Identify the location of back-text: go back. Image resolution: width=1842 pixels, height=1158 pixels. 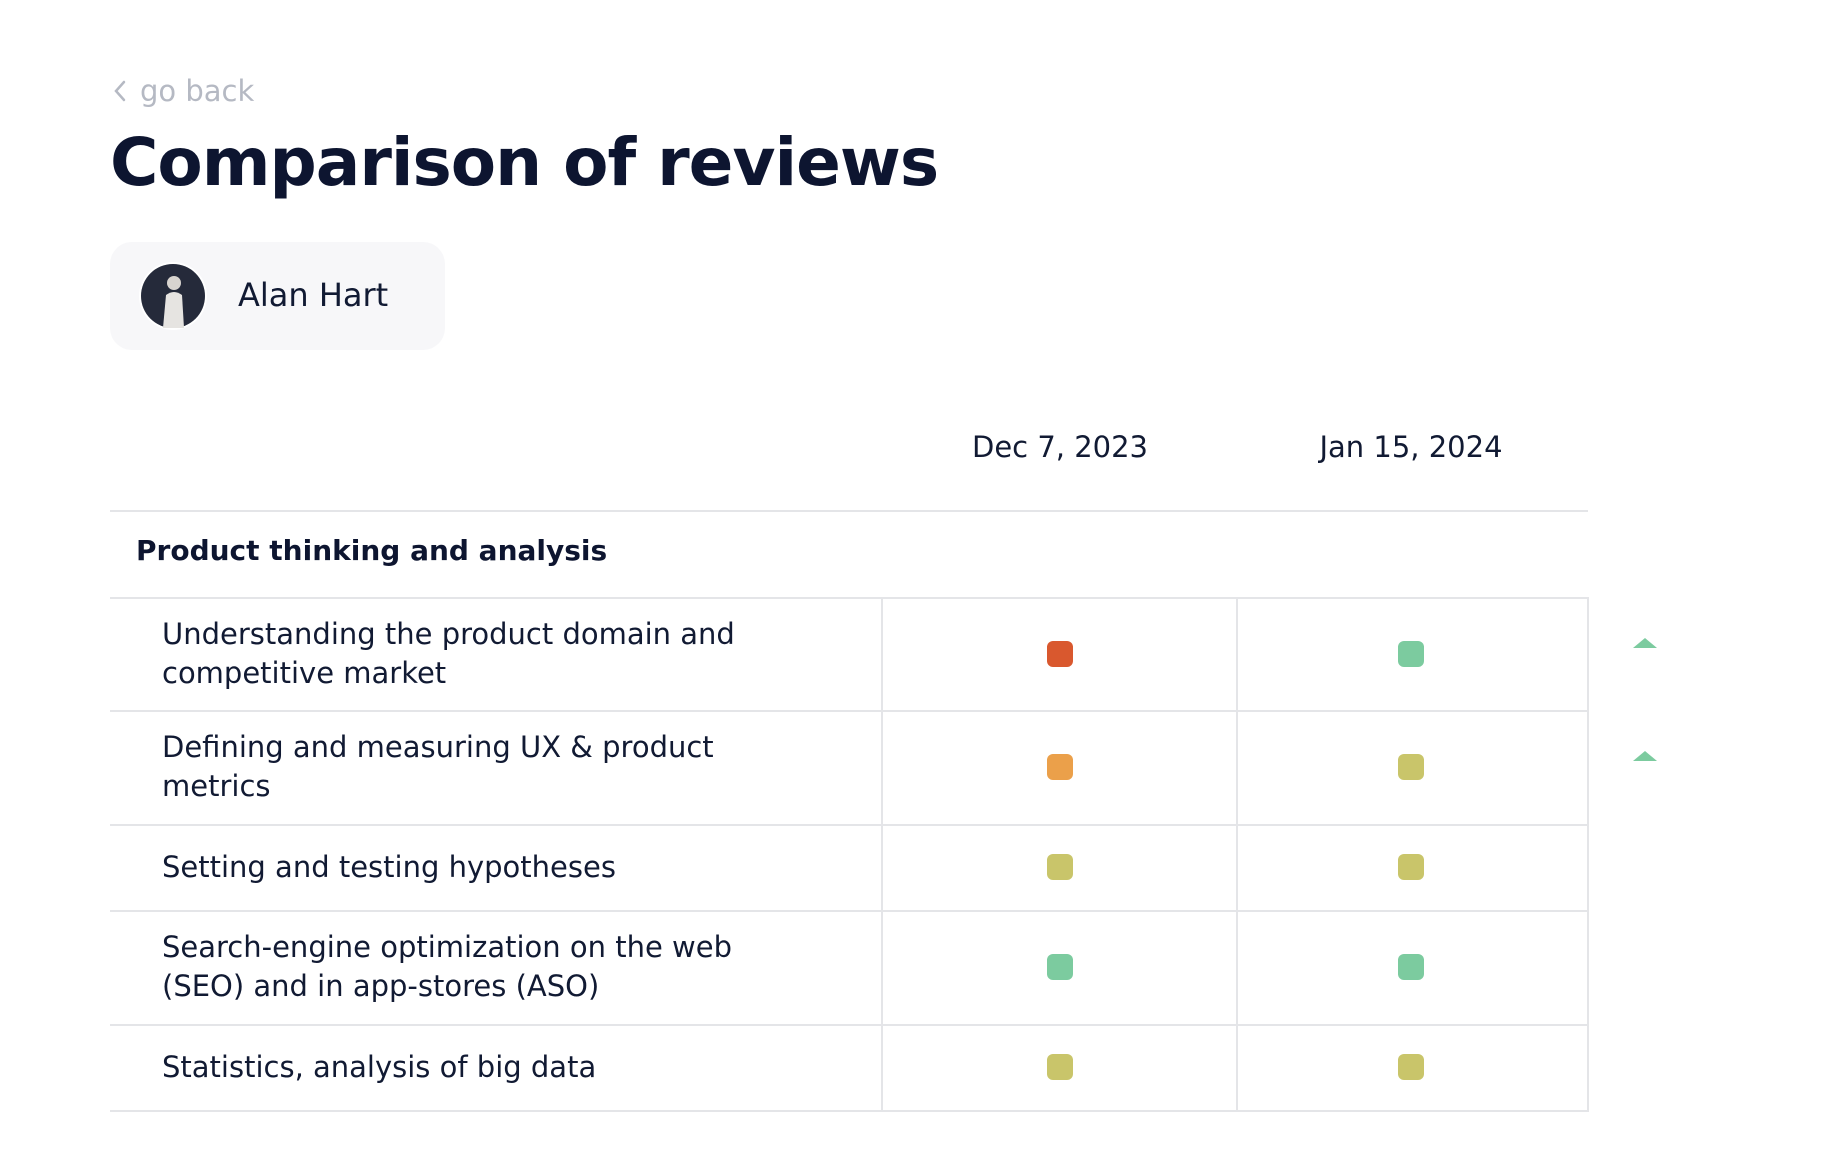
(197, 91).